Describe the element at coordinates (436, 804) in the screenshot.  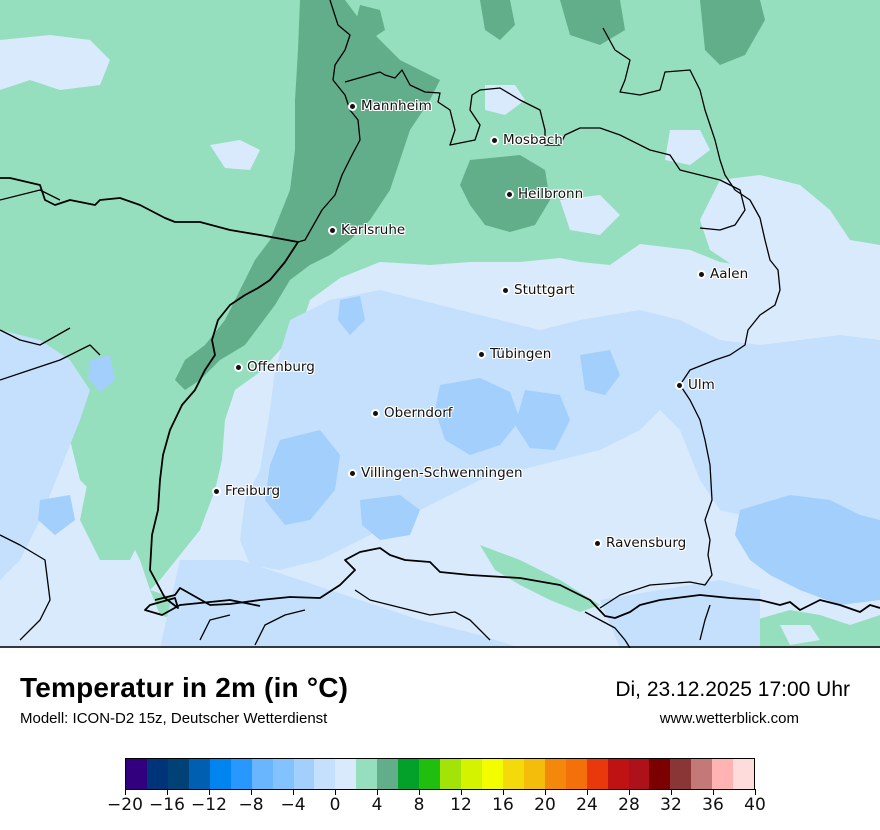
I see `colorbar-ticks: −20 −16 −12 −8 −4 0 4 8 12 16 20 24 28 32 36 40` at that location.